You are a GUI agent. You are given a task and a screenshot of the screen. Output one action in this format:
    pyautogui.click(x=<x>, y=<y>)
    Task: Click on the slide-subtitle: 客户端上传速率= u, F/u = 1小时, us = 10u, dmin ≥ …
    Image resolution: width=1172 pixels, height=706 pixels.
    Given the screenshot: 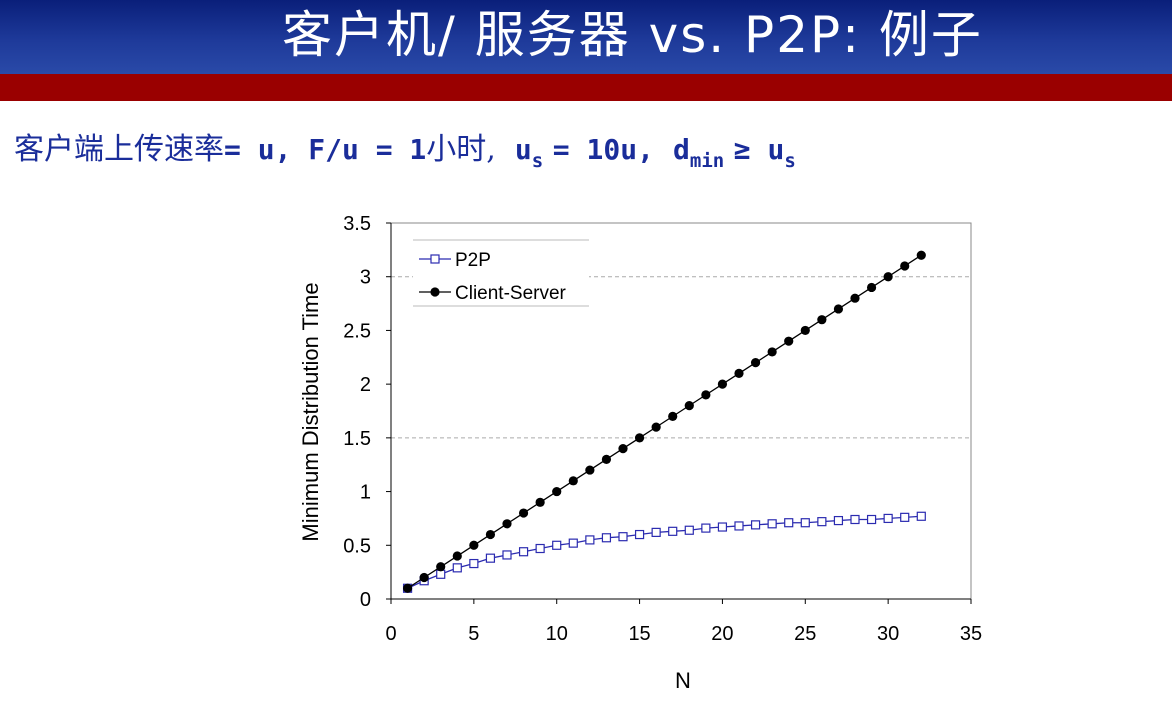 What is the action you would take?
    pyautogui.click(x=405, y=155)
    